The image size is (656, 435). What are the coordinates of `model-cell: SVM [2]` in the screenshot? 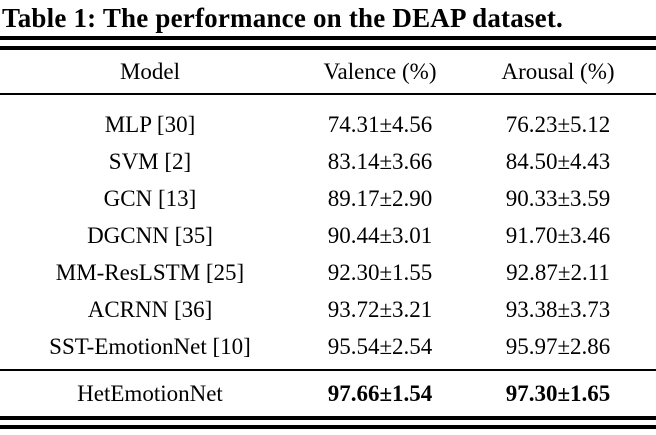 It's located at (150, 161).